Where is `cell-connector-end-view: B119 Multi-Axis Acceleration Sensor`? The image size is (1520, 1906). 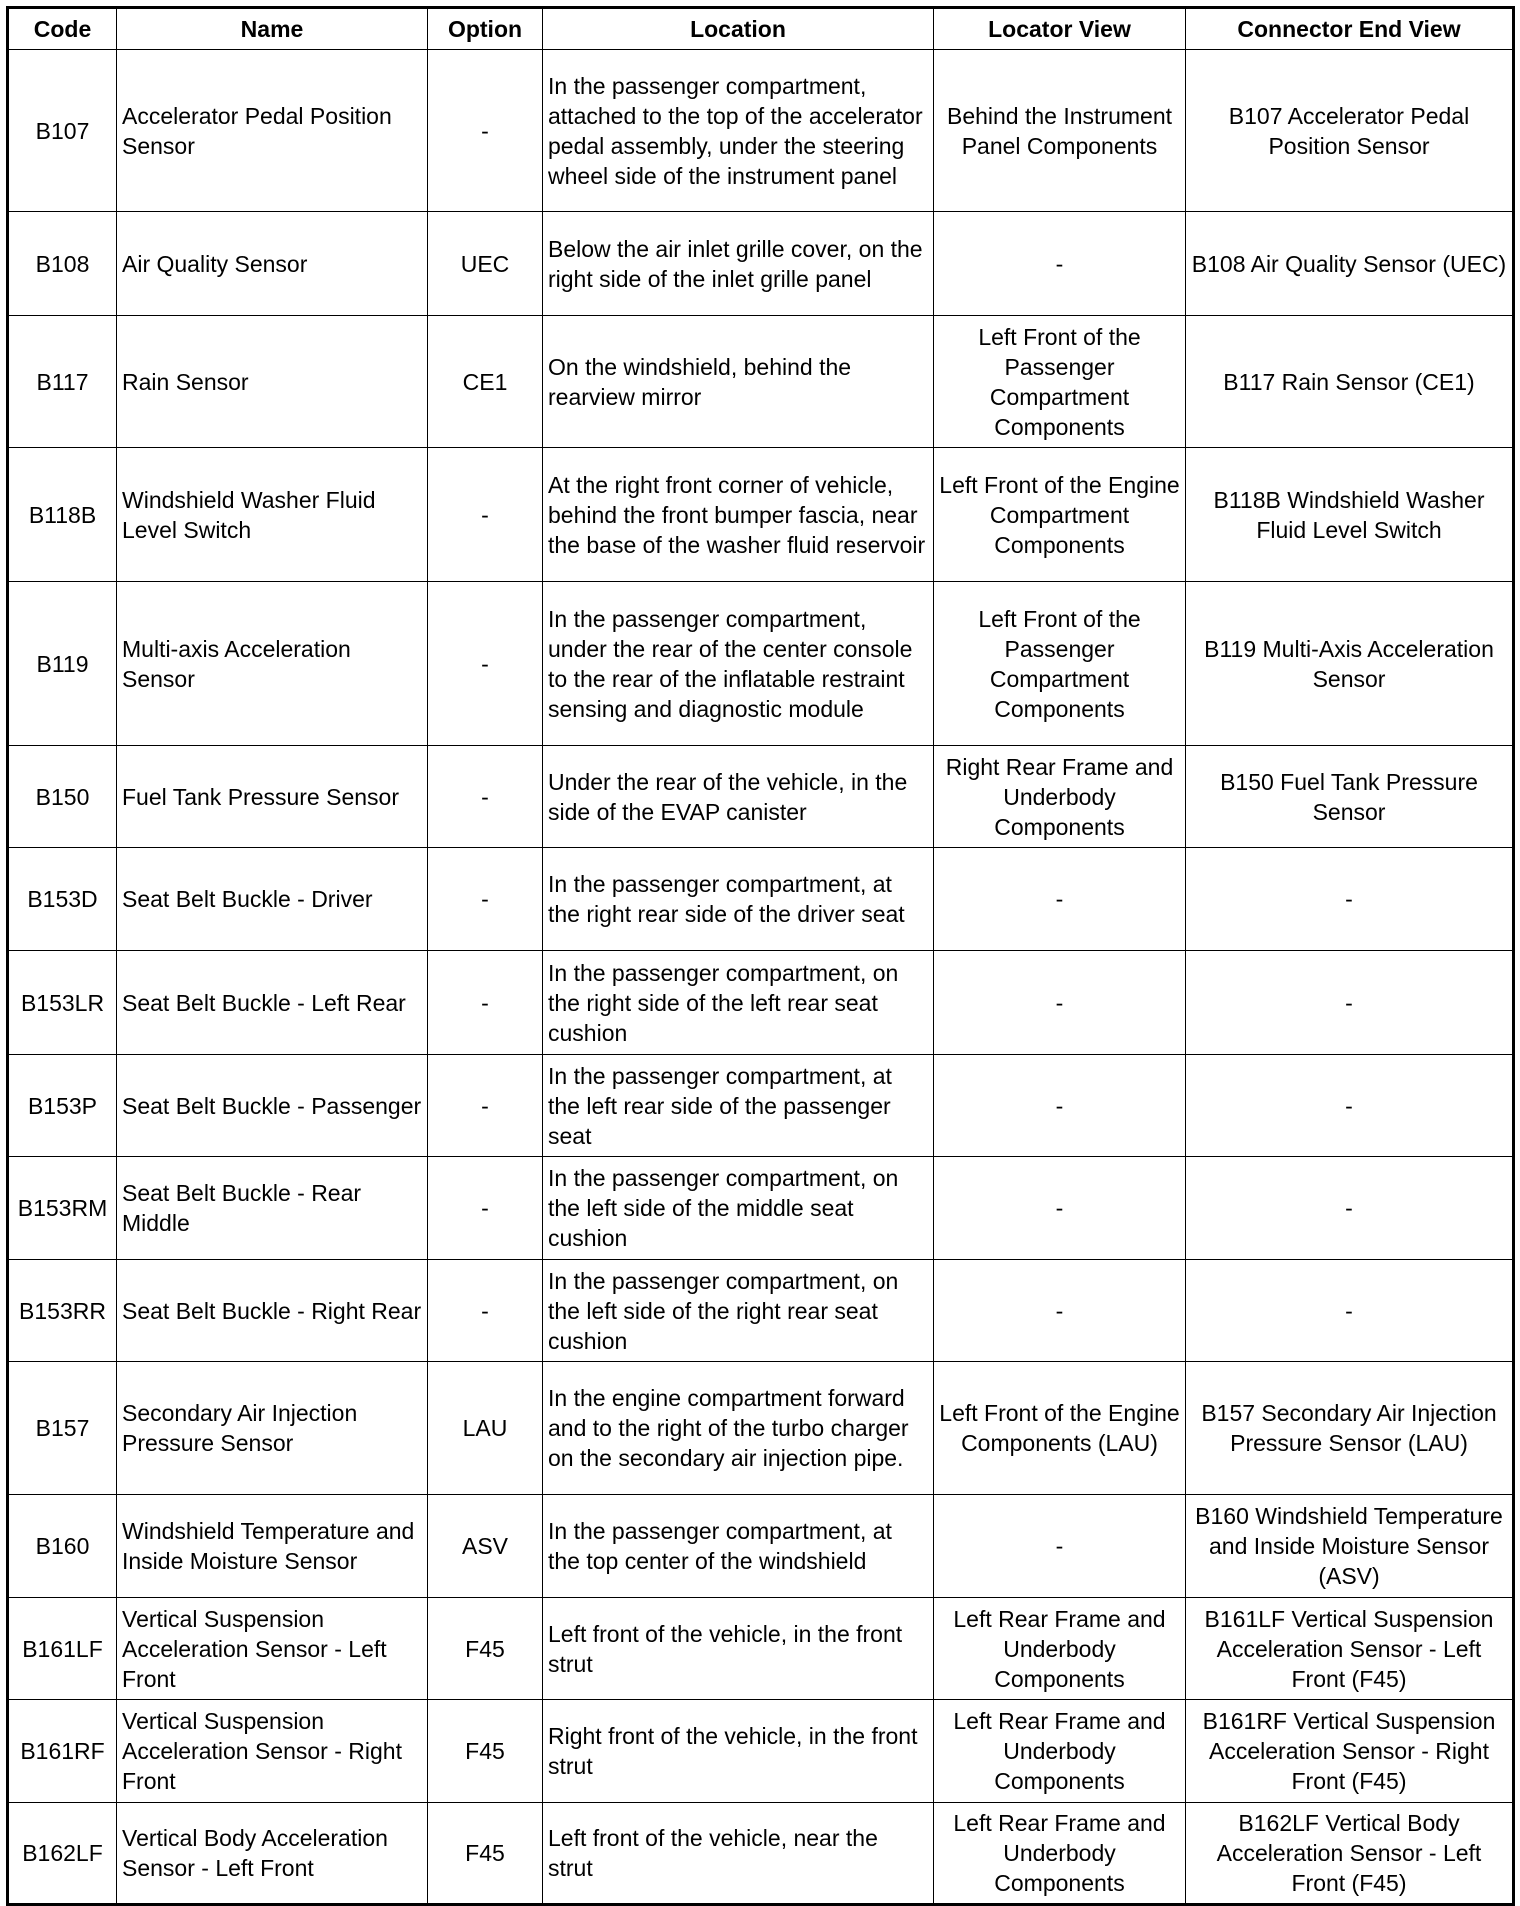 cell-connector-end-view: B119 Multi-Axis Acceleration Sensor is located at coordinates (1349, 663).